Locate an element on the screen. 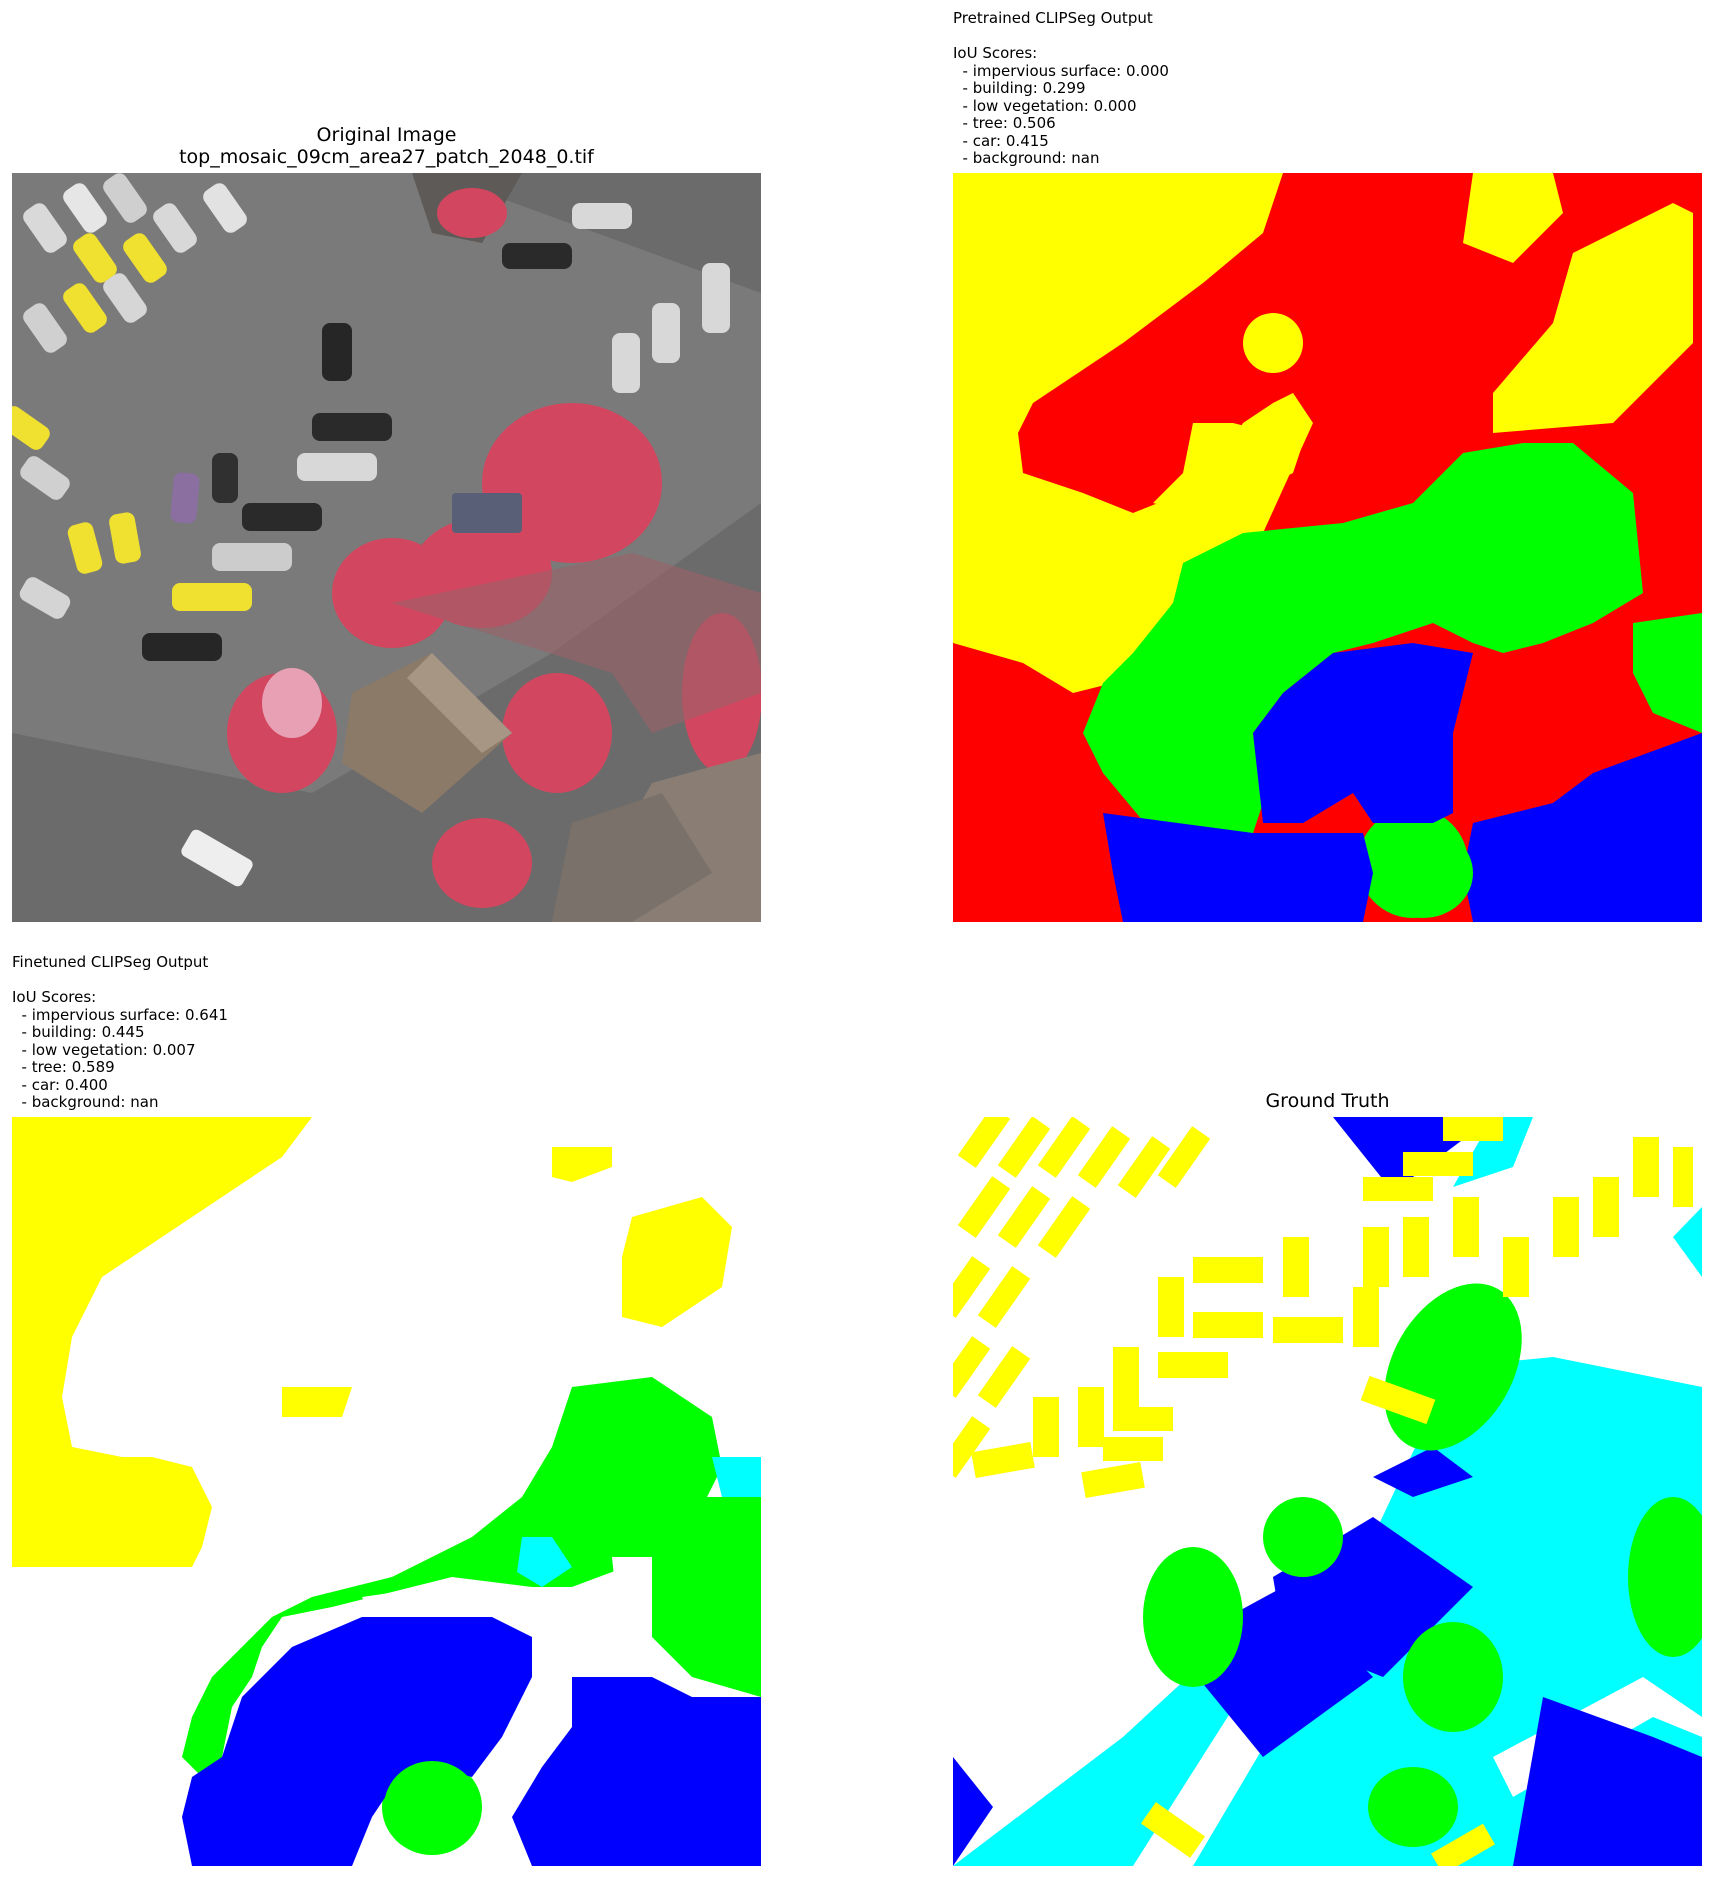 The width and height of the screenshot is (1713, 1877). ground-truth-title: Ground Truth is located at coordinates (1327, 1101).